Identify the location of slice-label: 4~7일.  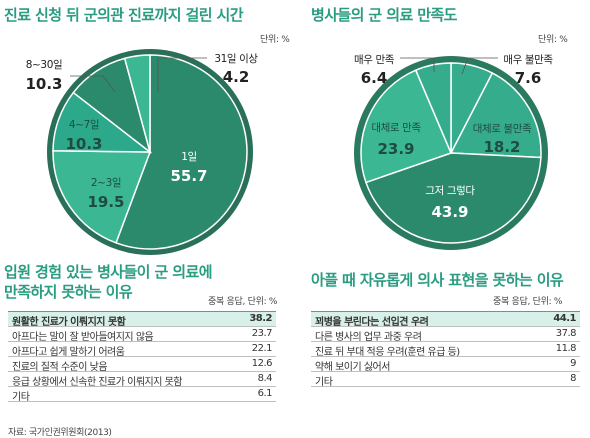
(84, 124).